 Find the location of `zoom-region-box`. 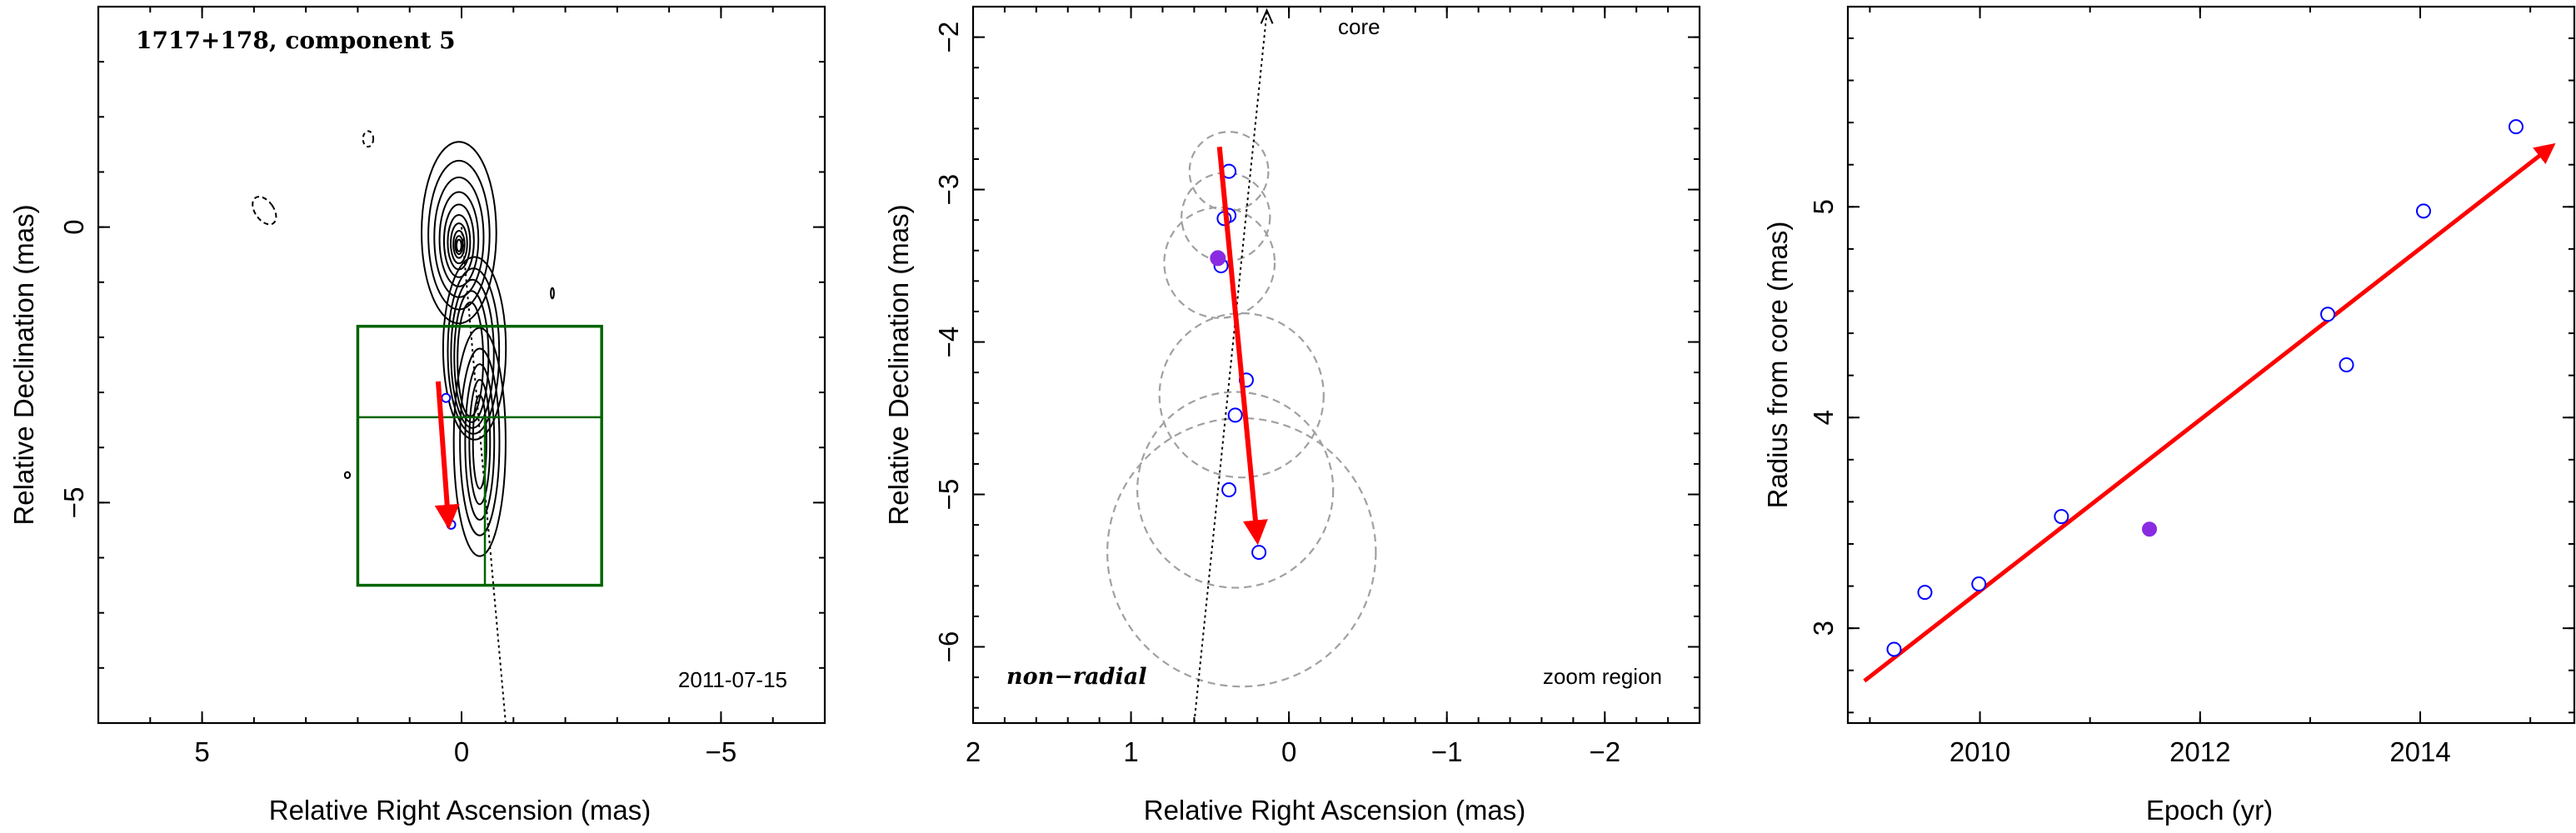

zoom-region-box is located at coordinates (479, 455).